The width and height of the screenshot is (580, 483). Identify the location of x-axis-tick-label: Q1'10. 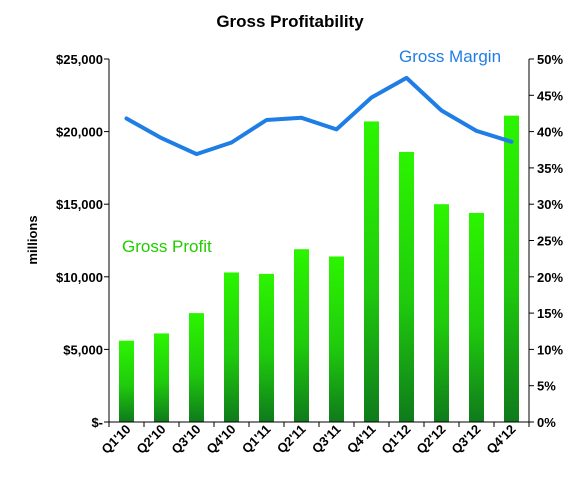
(115, 439).